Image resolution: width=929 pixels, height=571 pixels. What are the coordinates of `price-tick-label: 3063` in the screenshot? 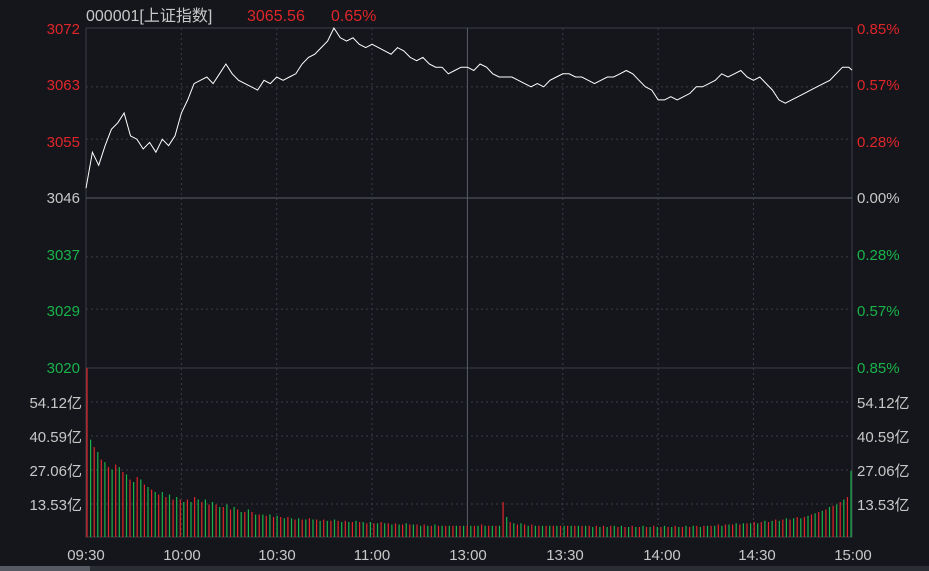 It's located at (63, 85).